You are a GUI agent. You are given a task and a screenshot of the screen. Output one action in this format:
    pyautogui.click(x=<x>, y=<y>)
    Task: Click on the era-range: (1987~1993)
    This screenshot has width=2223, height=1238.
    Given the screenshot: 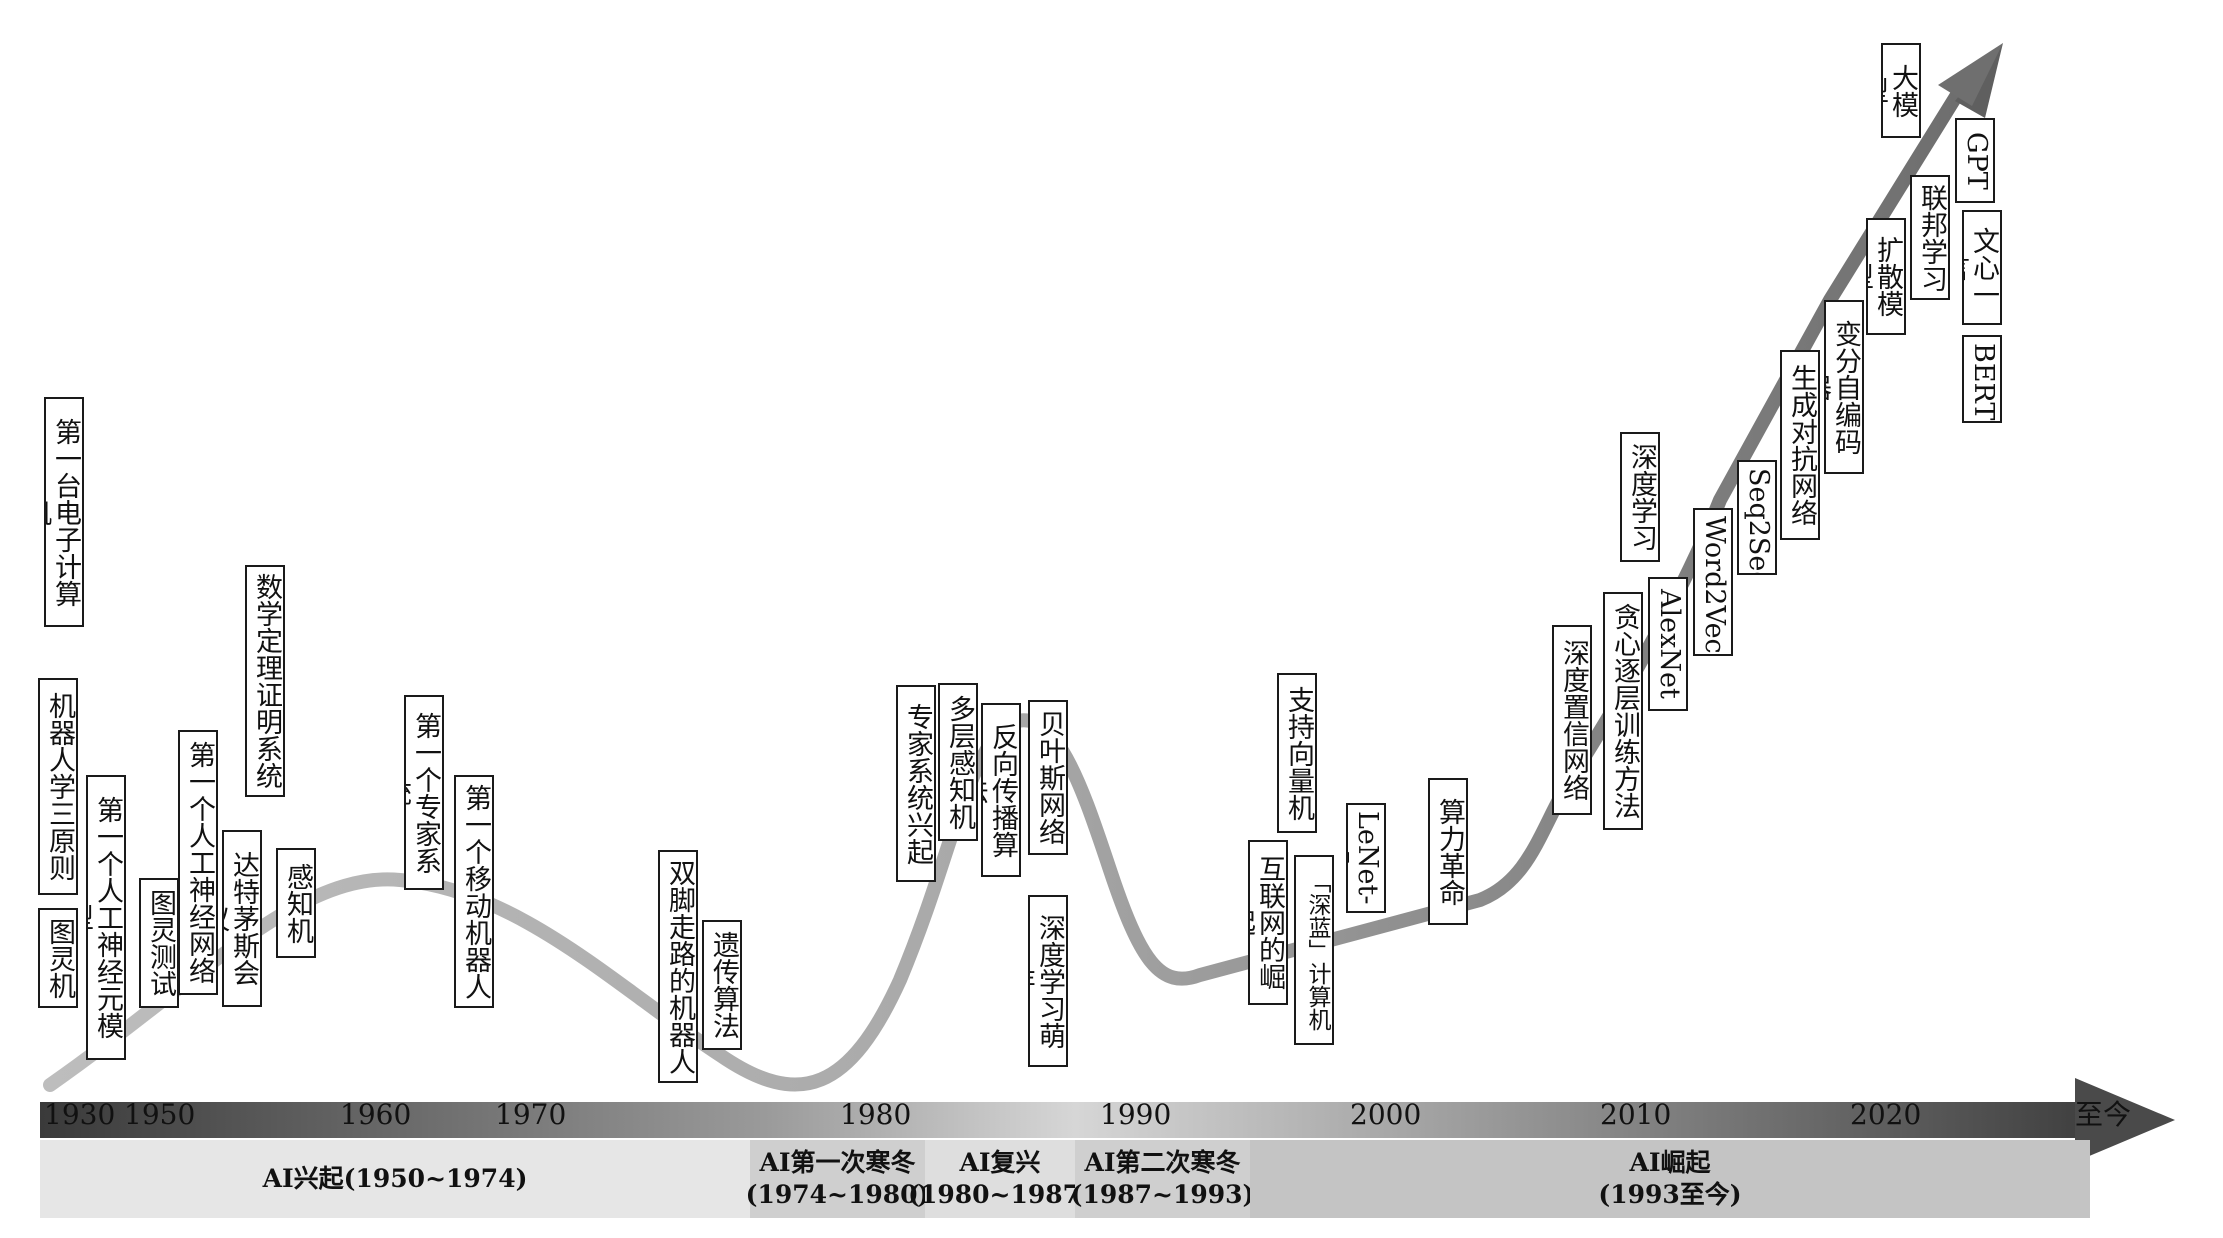 What is the action you would take?
    pyautogui.click(x=1162, y=1194)
    